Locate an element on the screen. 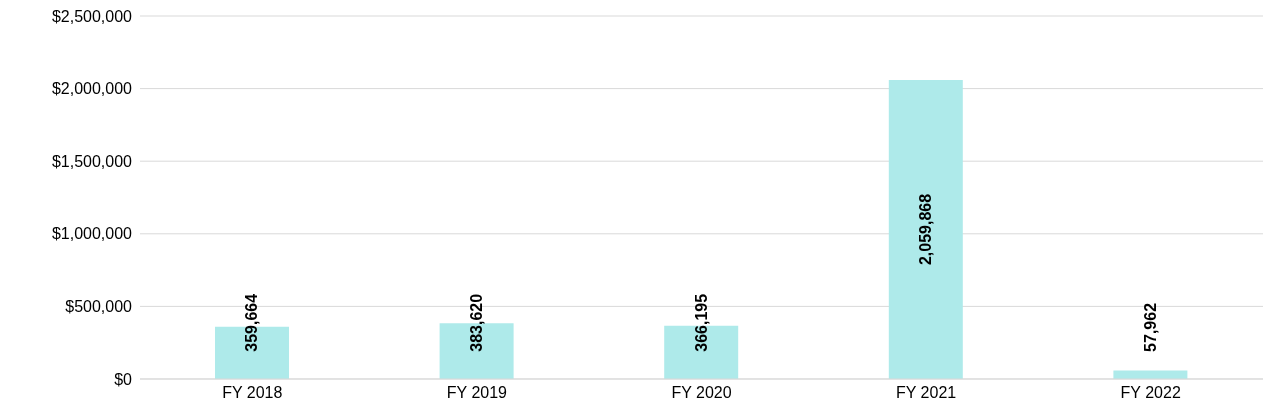 This screenshot has width=1281, height=419. data-label: 2,059,868 is located at coordinates (926, 229).